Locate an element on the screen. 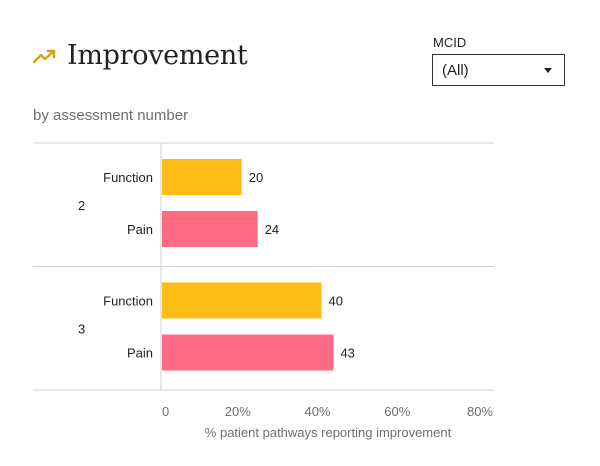 The image size is (600, 466). data-label: 24 is located at coordinates (272, 229).